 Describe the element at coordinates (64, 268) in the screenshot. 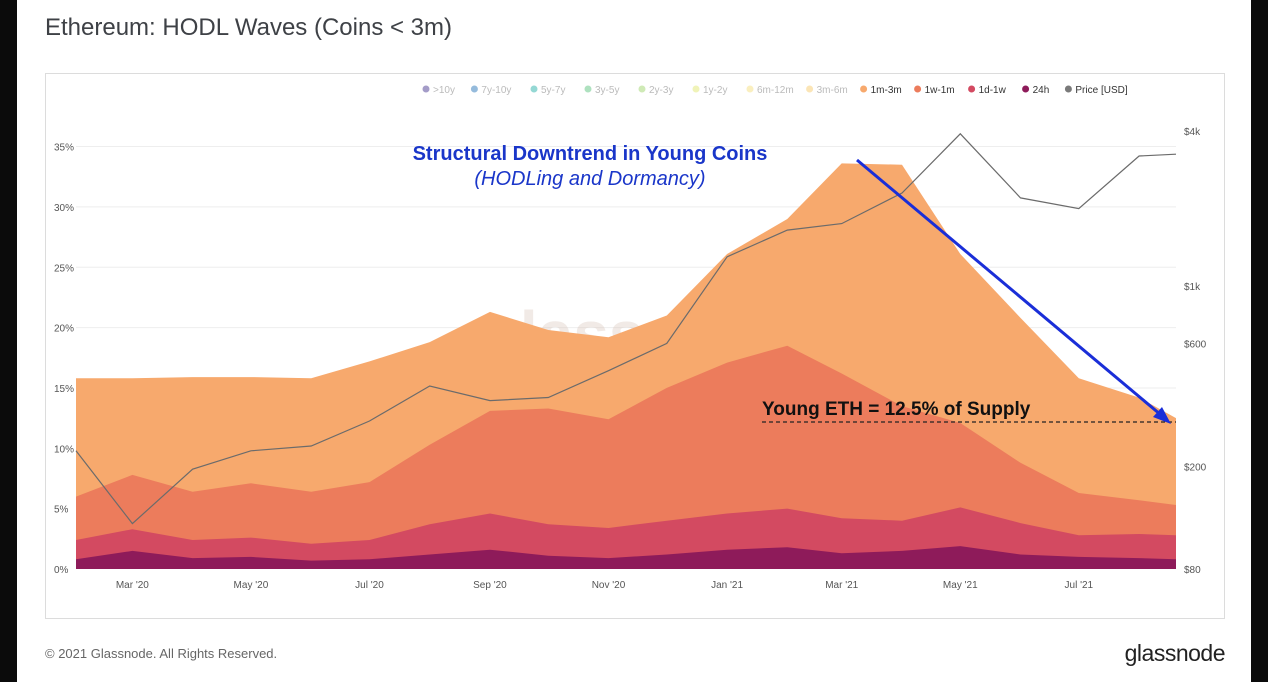

I see `y-tick-label: 25%` at that location.